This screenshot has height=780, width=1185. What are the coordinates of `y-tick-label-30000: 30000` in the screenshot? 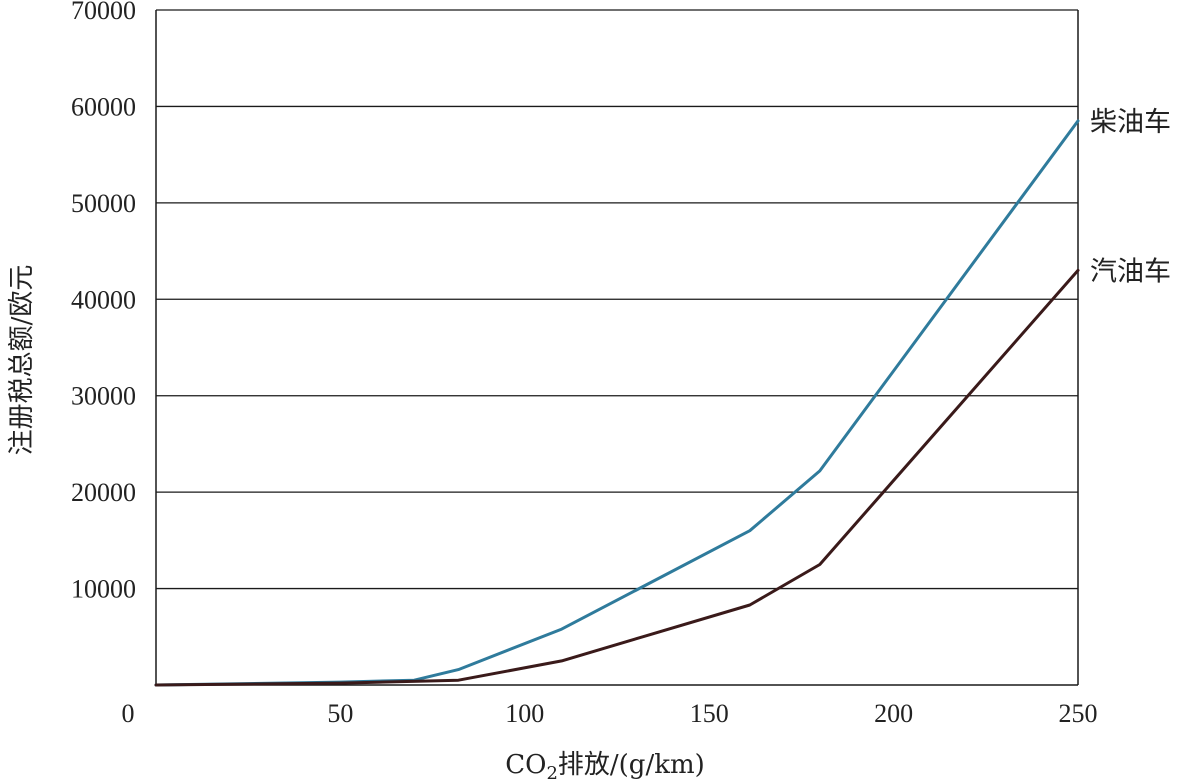 It's located at (103, 396).